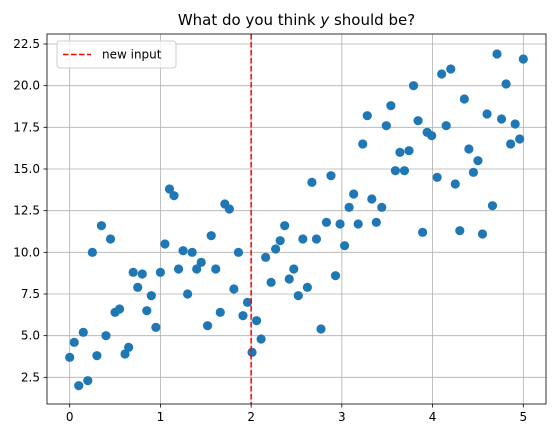 The height and width of the screenshot is (437, 556). What do you see at coordinates (161, 417) in the screenshot?
I see `x-tick-label: 1` at bounding box center [161, 417].